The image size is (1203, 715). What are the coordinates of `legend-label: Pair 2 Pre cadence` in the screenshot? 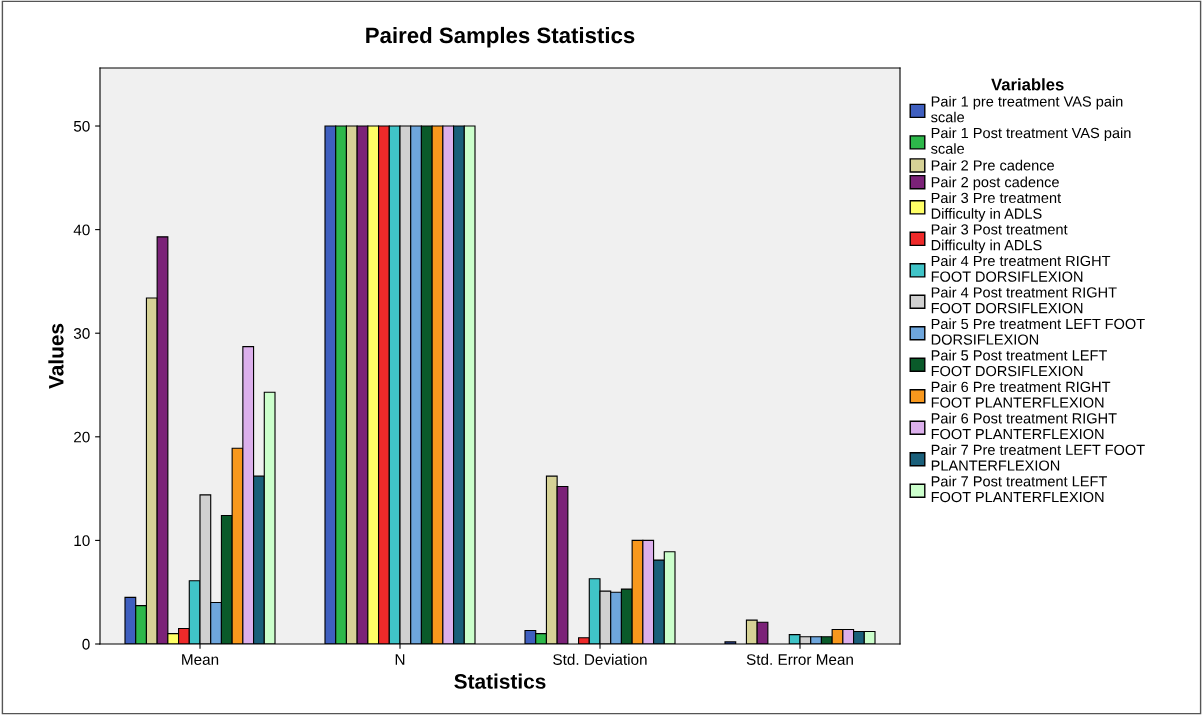 It's located at (993, 165).